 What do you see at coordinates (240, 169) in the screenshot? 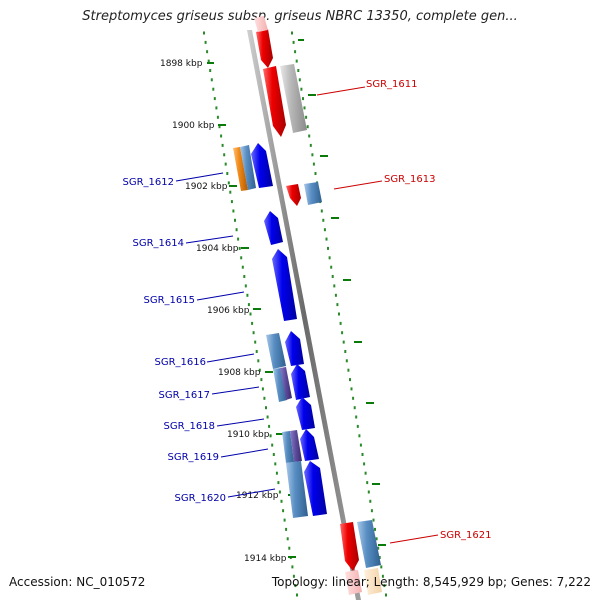
I see `gene-arrow-orange` at bounding box center [240, 169].